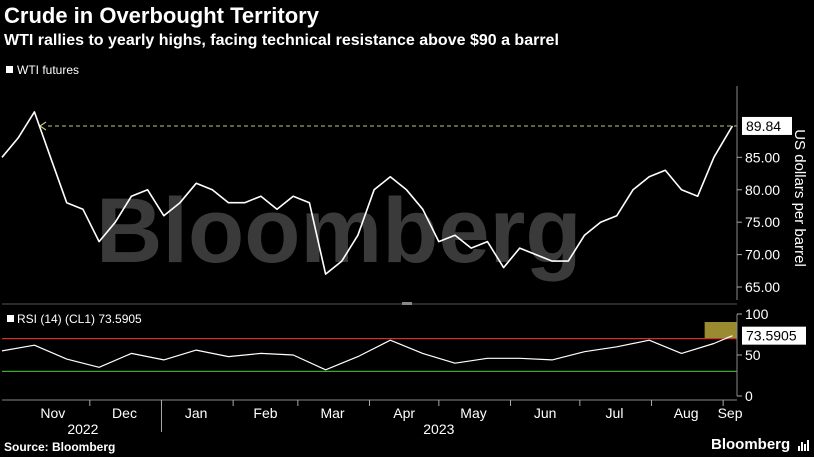  I want to click on price-y-tick-label: 65.00, so click(762, 287).